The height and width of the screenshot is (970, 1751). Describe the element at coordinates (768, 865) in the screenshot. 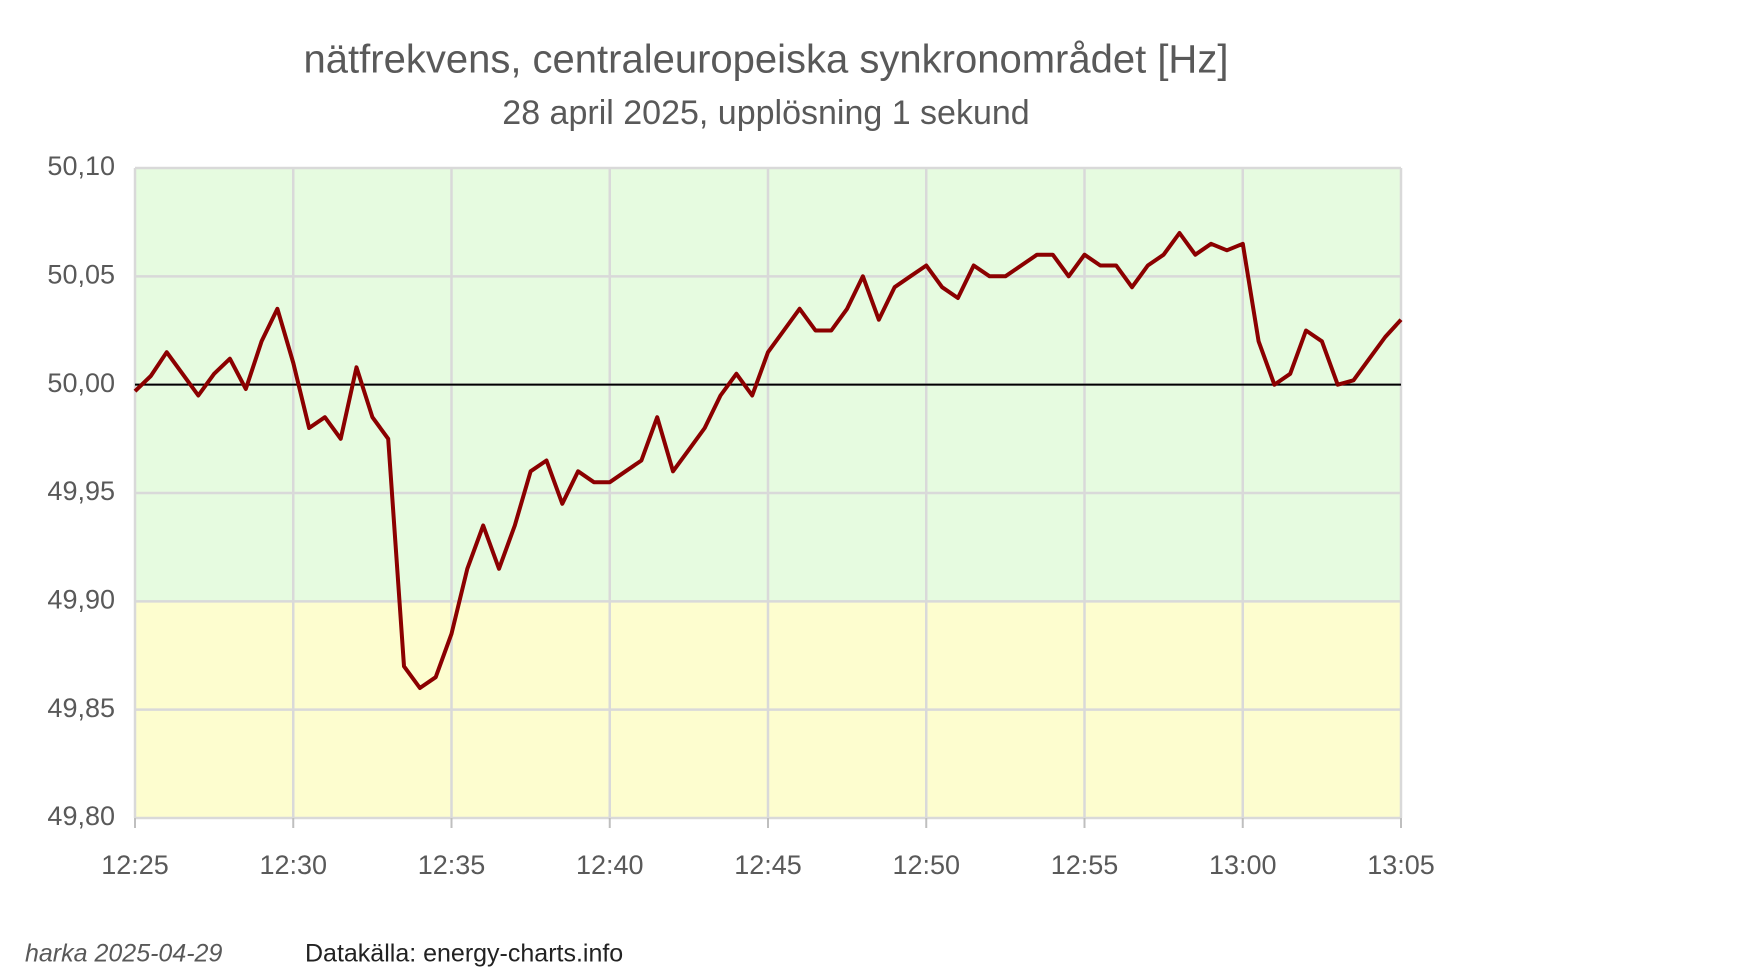

I see `x-tick-label: 12:45` at that location.